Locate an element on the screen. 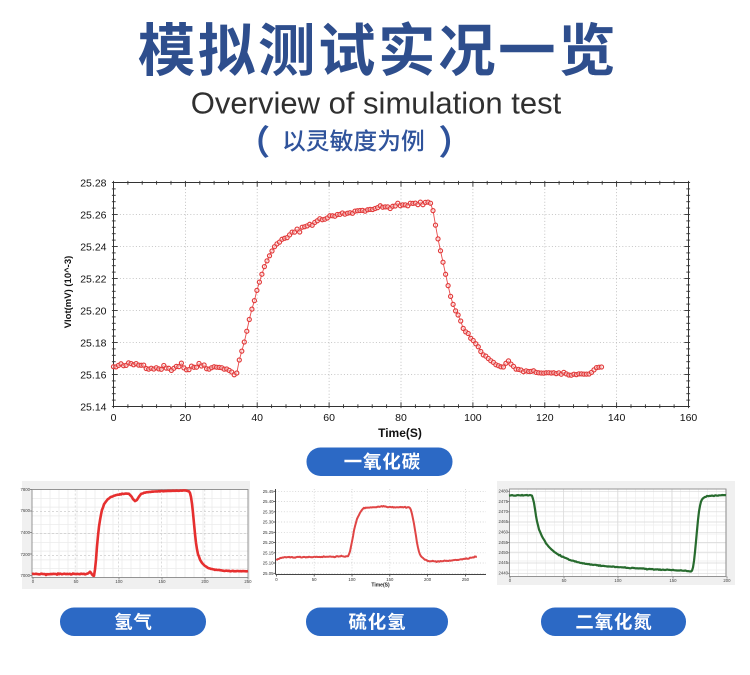  svg-text: 25.22 is located at coordinates (93, 280).